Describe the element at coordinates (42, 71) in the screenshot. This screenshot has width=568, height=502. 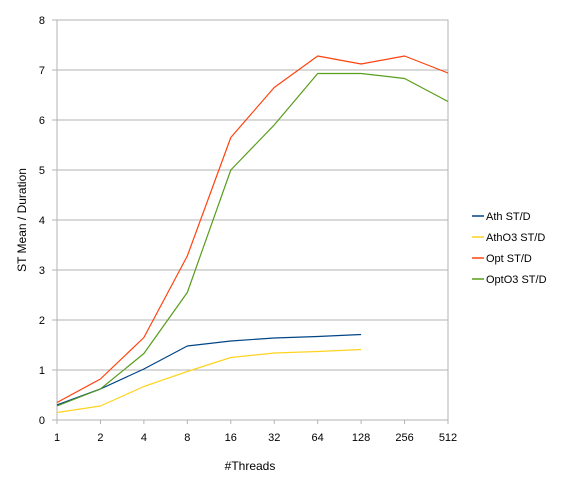
I see `y-tick-label: 7` at that location.